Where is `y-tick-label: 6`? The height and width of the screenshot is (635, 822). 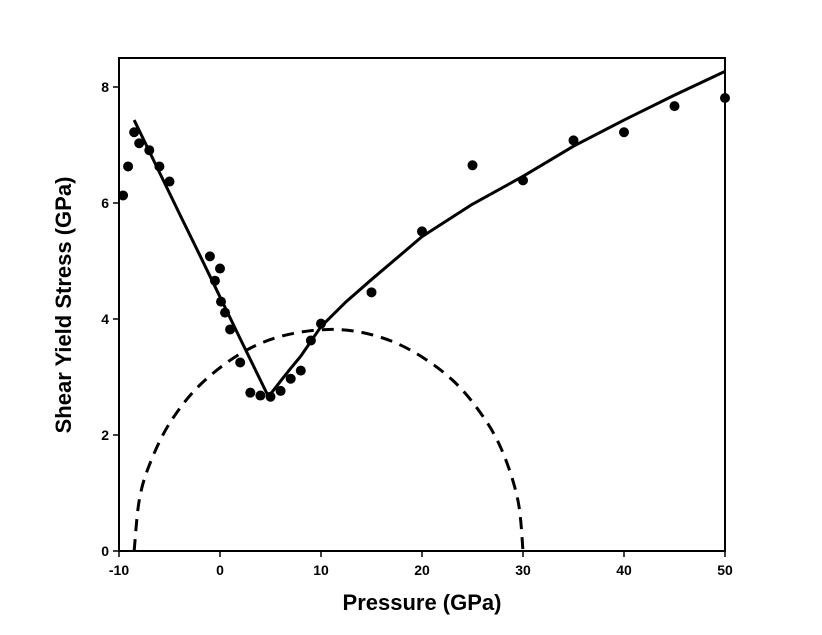 y-tick-label: 6 is located at coordinates (105, 203).